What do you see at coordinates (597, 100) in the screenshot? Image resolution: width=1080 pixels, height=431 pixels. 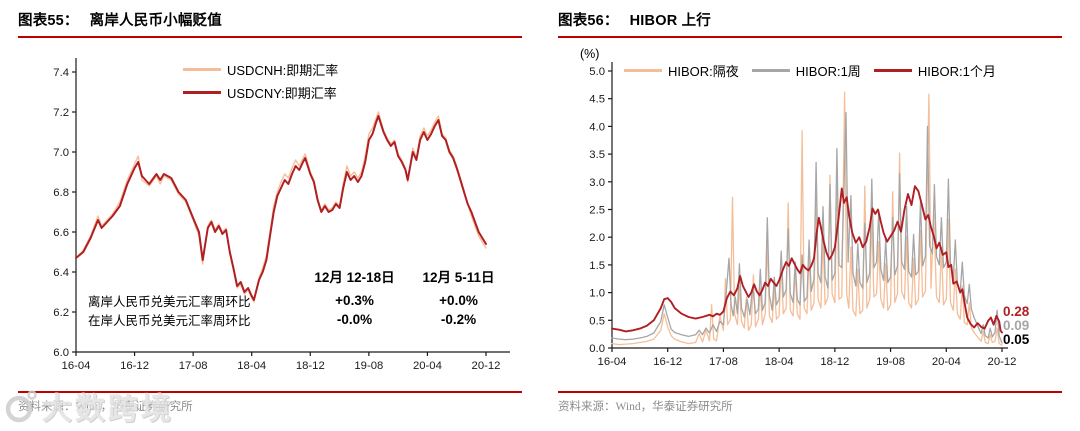 I see `y-tick-label: 4.5` at bounding box center [597, 100].